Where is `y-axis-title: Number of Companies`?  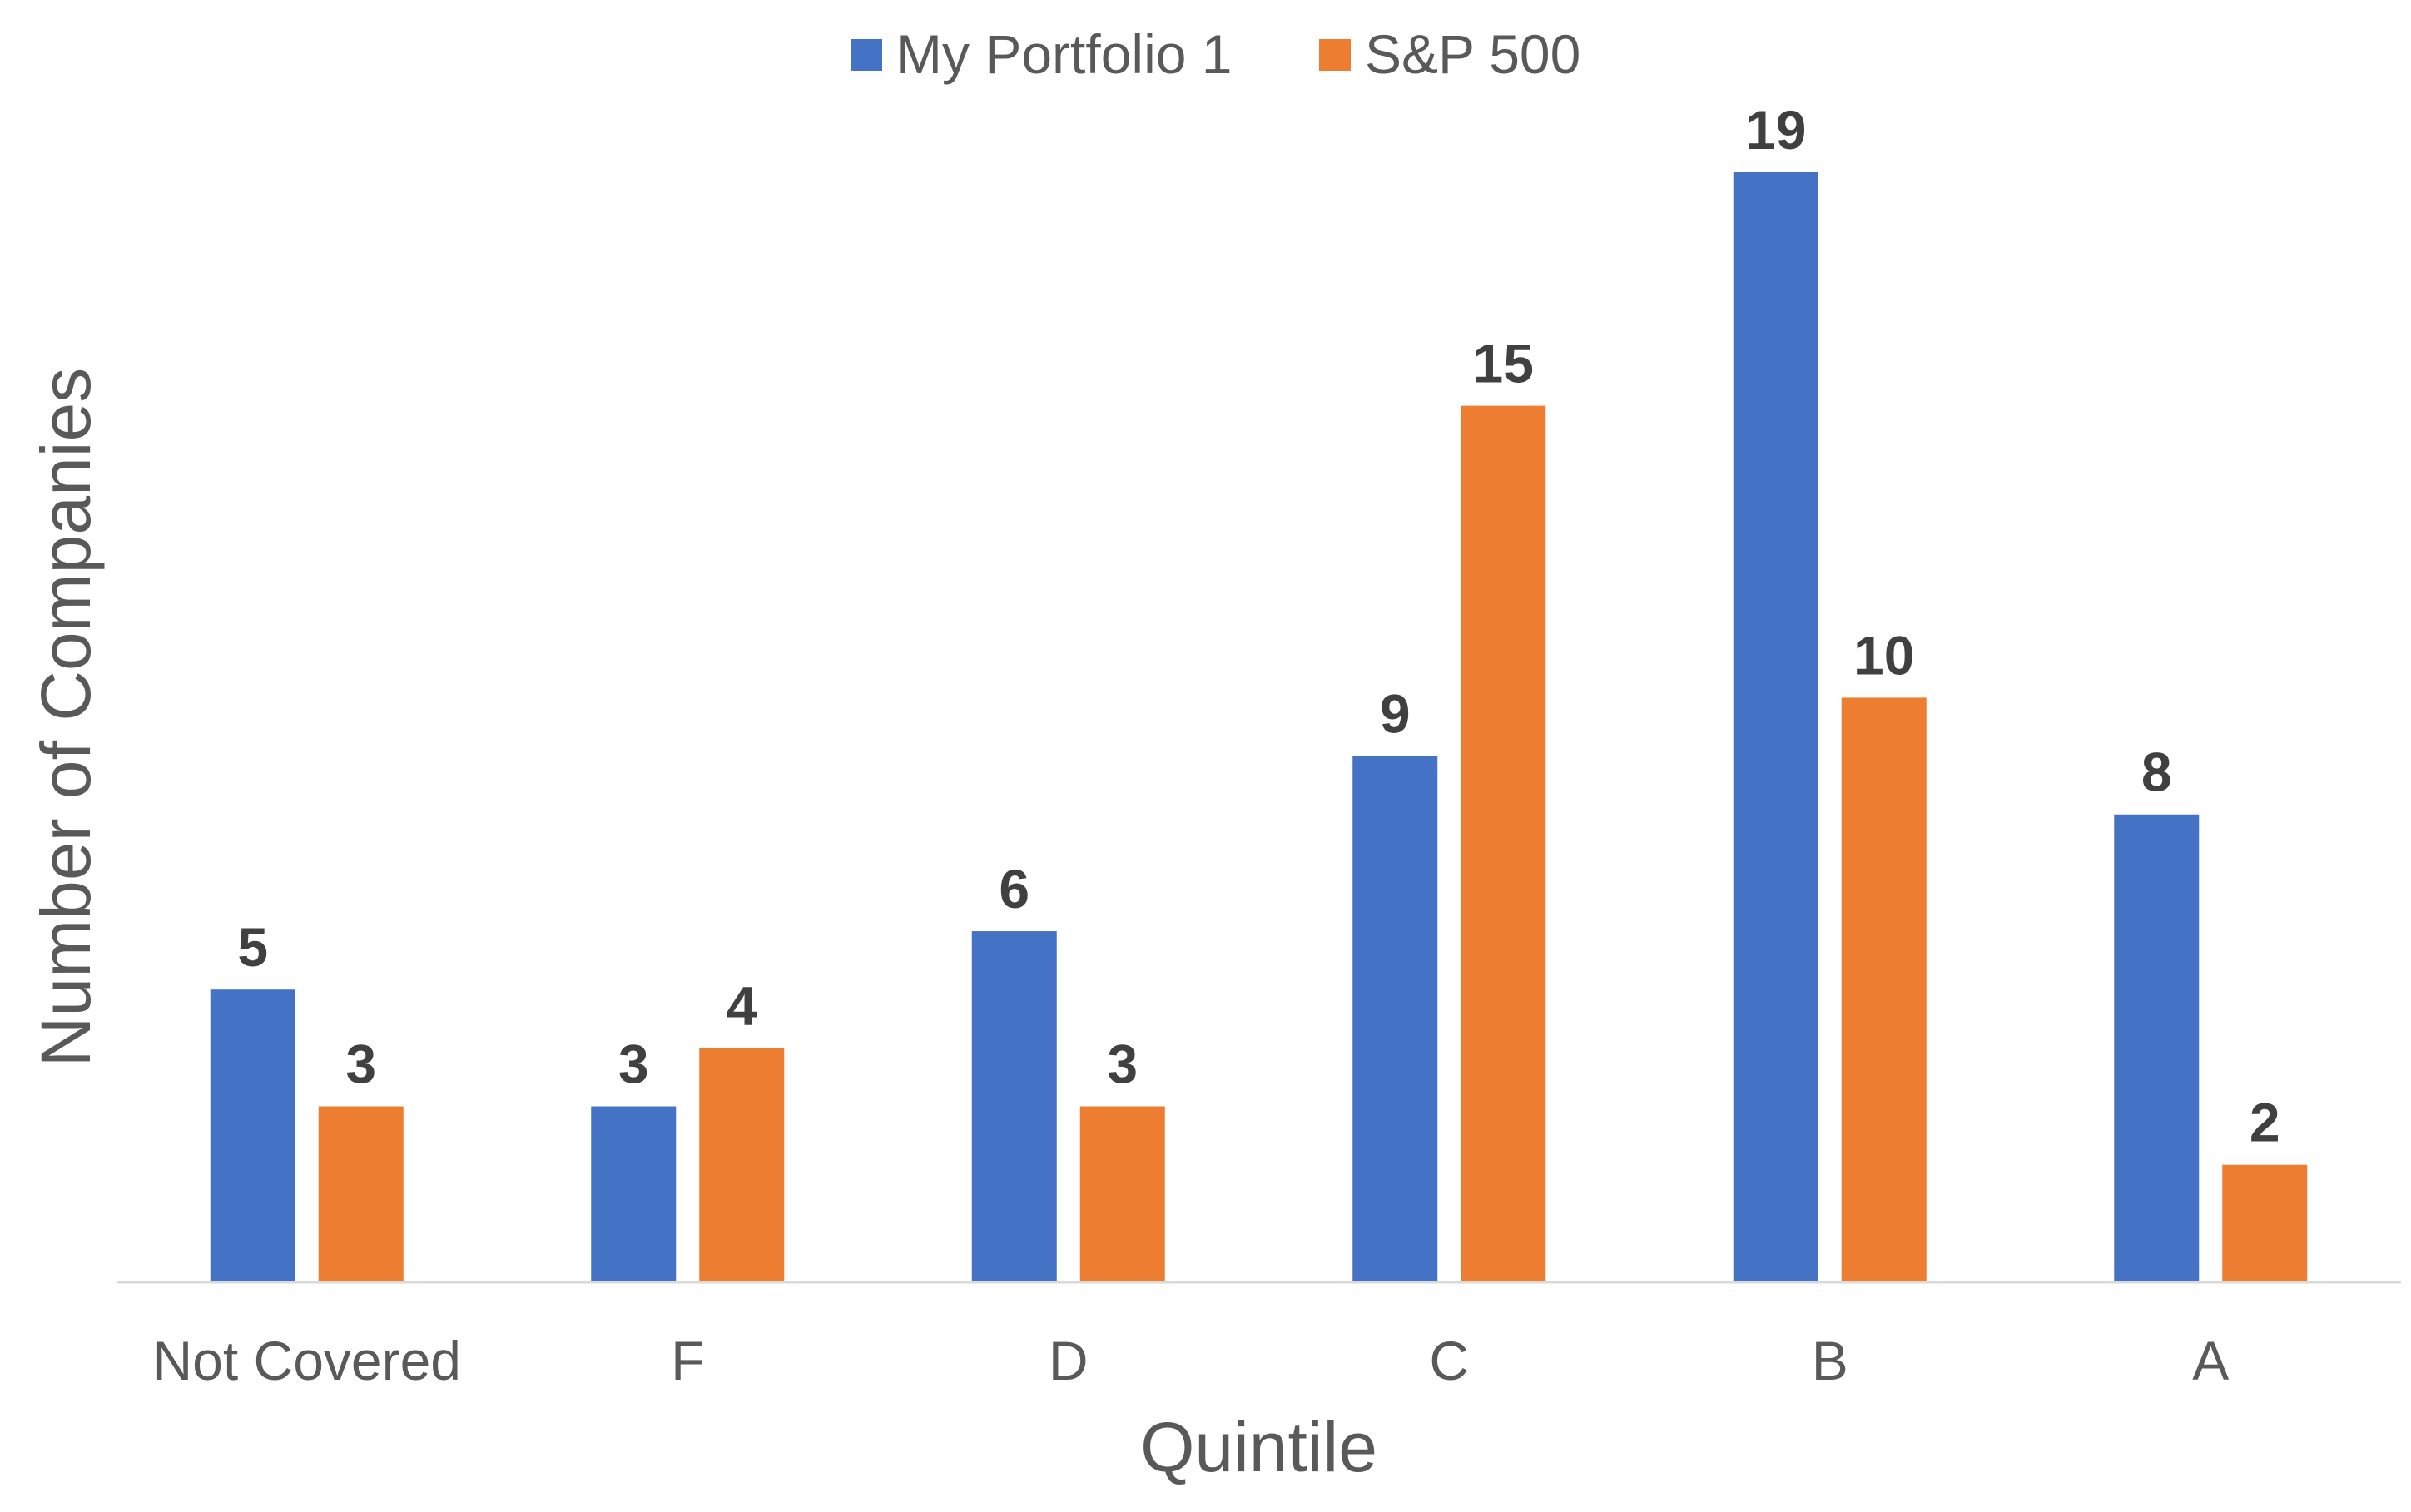
y-axis-title: Number of Companies is located at coordinates (66, 717).